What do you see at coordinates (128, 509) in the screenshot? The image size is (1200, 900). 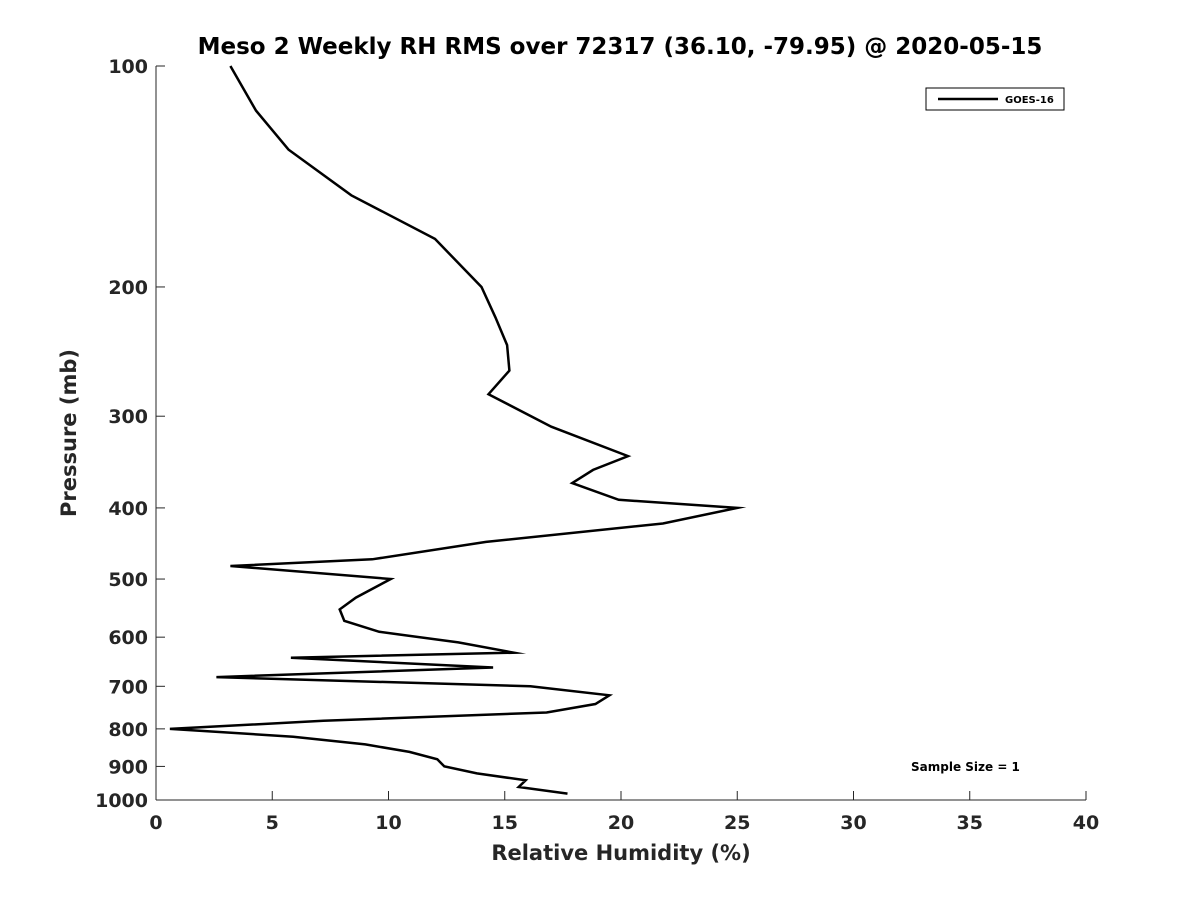 I see `y-tick-label-3: 400` at bounding box center [128, 509].